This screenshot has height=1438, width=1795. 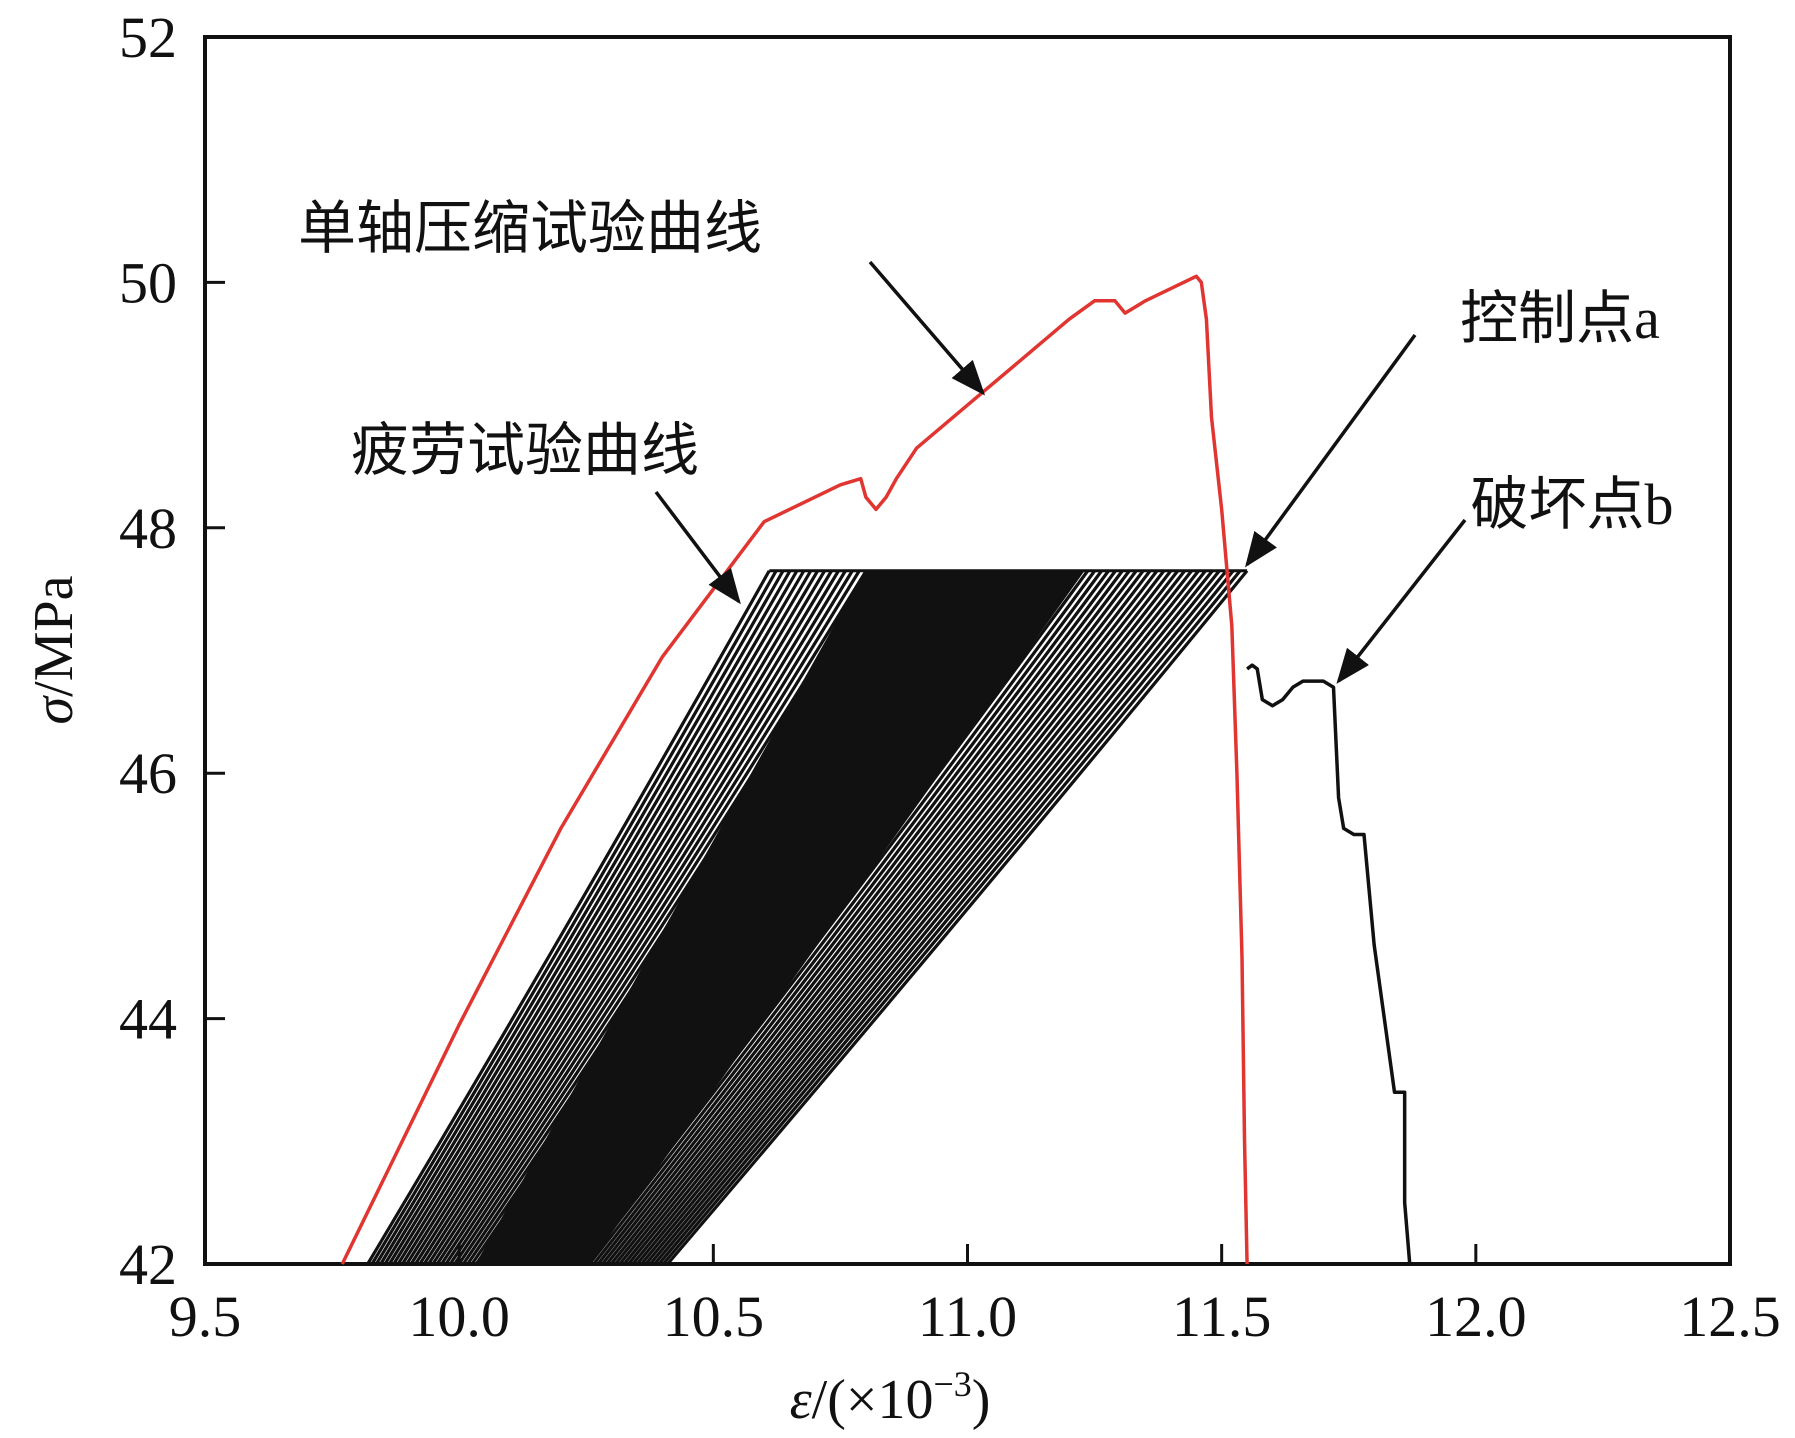 I want to click on y-tick-label: 44, so click(x=148, y=1019).